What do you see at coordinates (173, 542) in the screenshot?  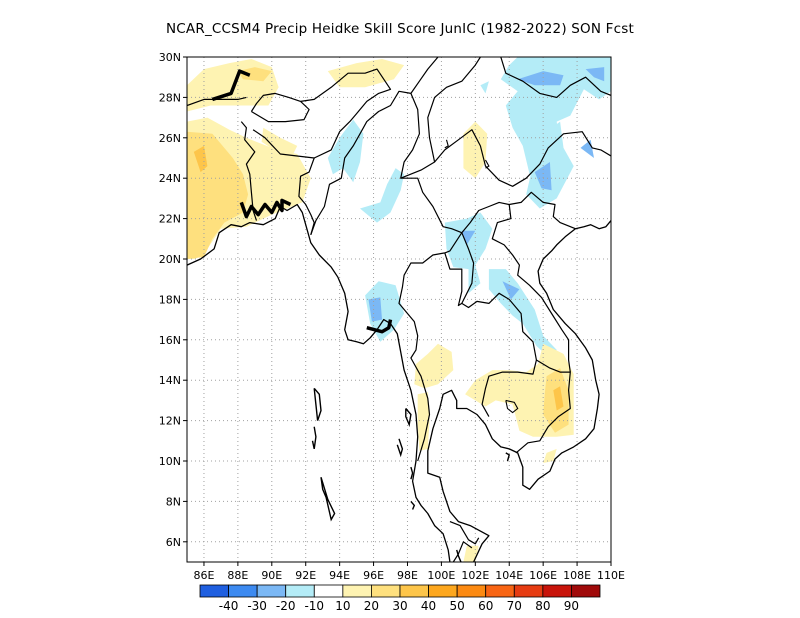 I see `lat-label-6N: 6N` at bounding box center [173, 542].